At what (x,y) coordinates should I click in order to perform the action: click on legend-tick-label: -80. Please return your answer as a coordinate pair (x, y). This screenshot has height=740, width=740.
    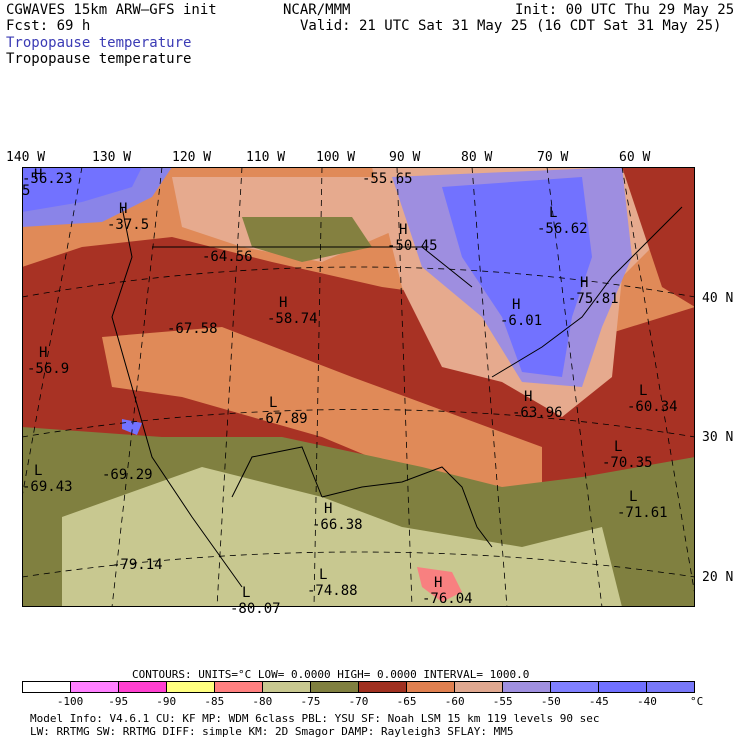
    Looking at the image, I should click on (262, 701).